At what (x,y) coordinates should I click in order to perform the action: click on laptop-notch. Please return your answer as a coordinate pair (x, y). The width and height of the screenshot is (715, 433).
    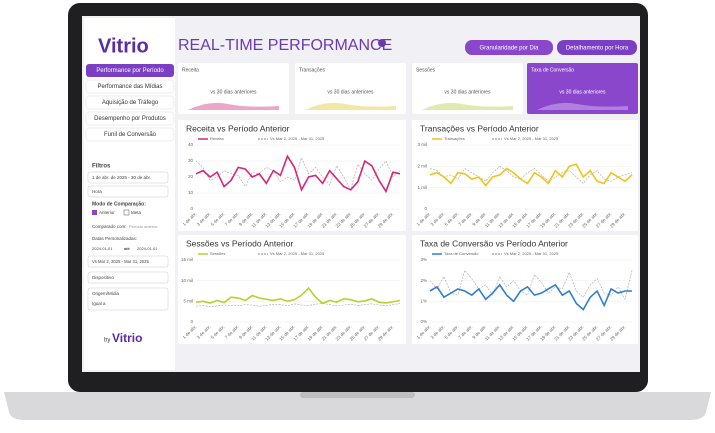
    Looking at the image, I should click on (357, 395).